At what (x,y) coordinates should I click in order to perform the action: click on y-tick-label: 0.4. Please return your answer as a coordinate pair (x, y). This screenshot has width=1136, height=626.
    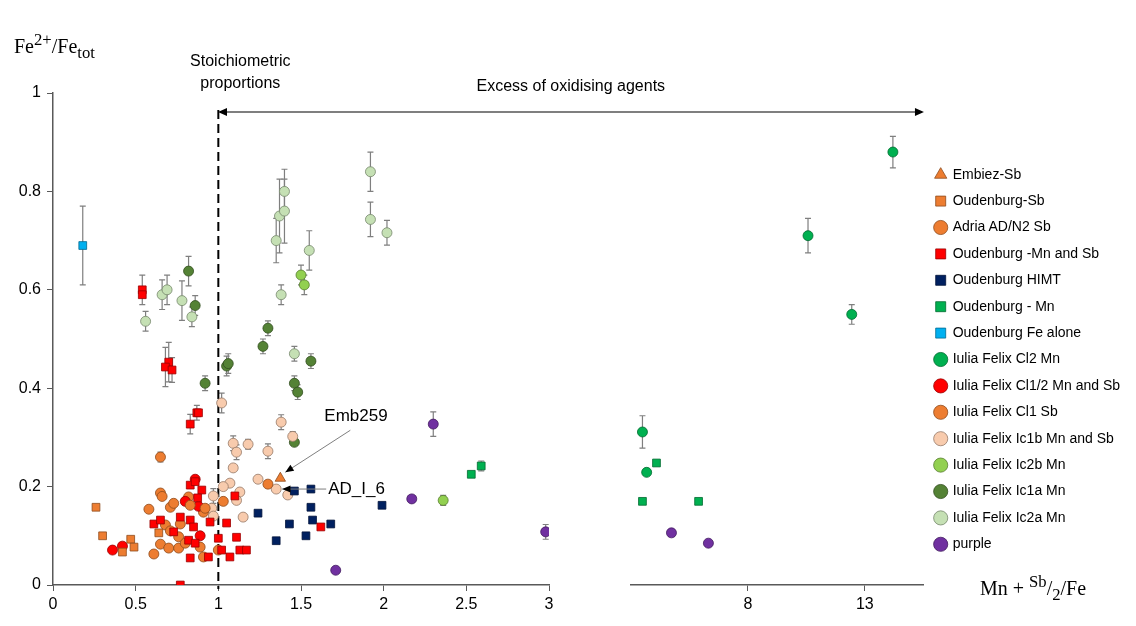
    Looking at the image, I should click on (30, 387).